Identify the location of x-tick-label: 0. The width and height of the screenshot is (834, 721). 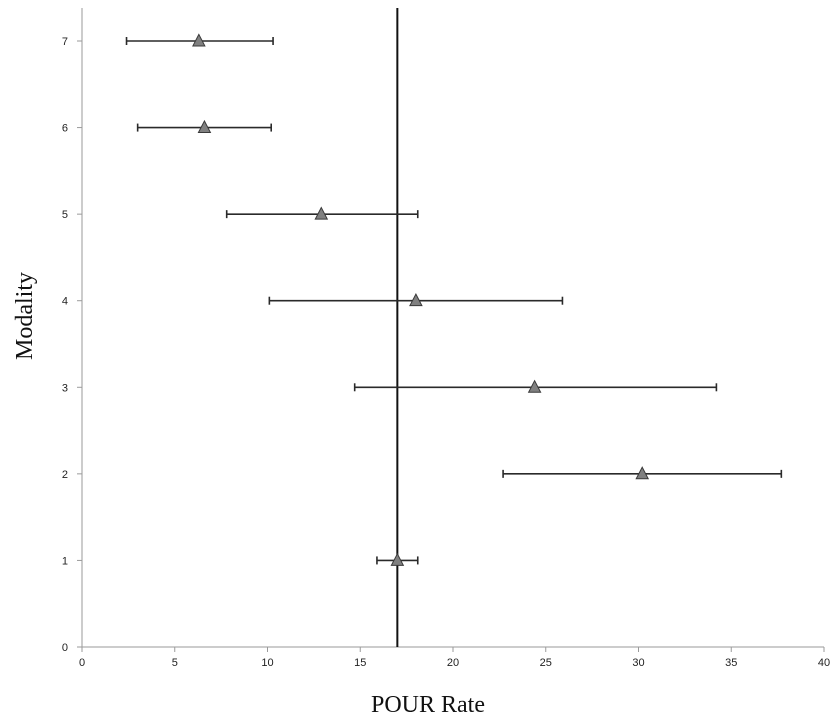
(82, 663).